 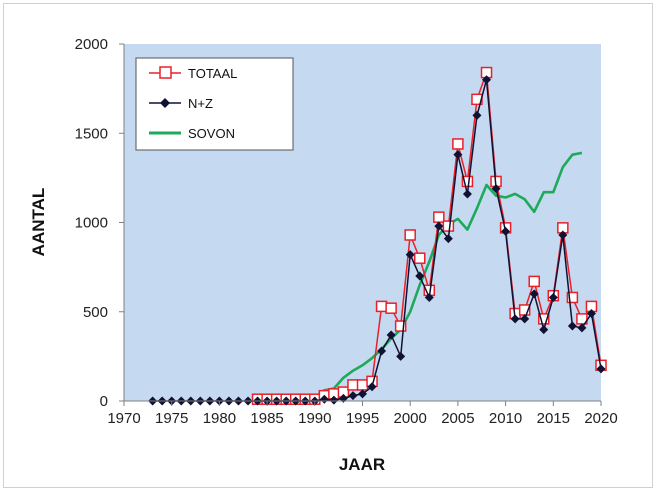 What do you see at coordinates (171, 418) in the screenshot?
I see `x-tick-label: 1975` at bounding box center [171, 418].